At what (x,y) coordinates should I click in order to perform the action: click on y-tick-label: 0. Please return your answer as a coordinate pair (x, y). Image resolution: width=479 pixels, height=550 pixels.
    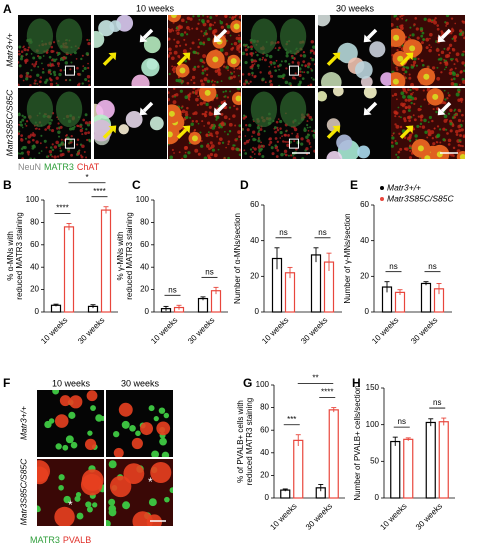
    Looking at the image, I should click on (257, 311).